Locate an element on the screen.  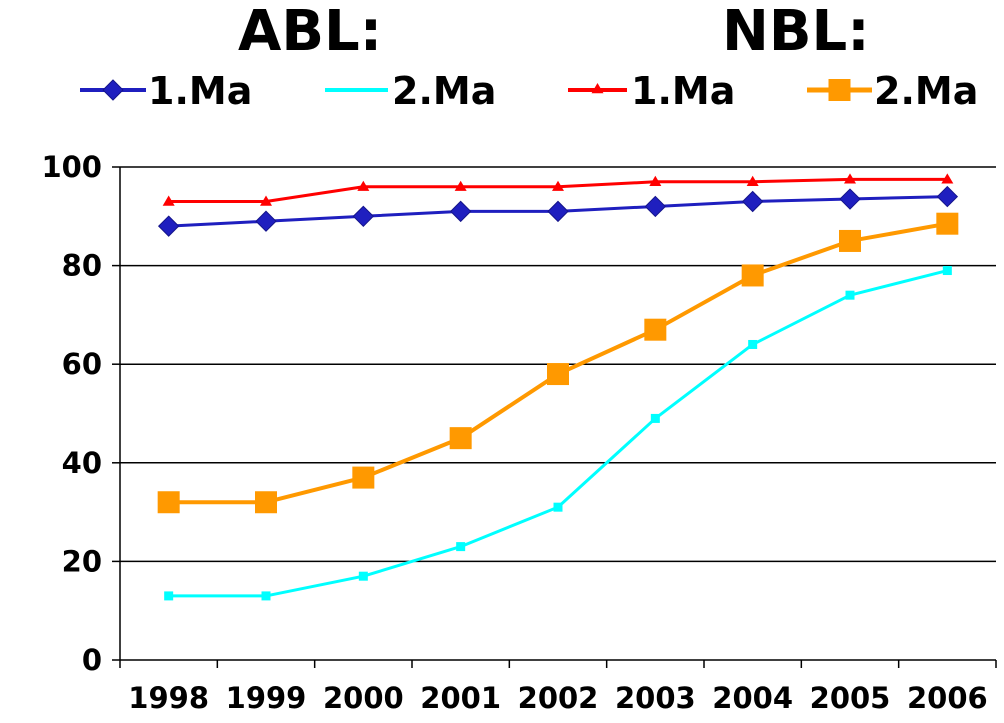
y-tick-label: 80 is located at coordinates (82, 266).